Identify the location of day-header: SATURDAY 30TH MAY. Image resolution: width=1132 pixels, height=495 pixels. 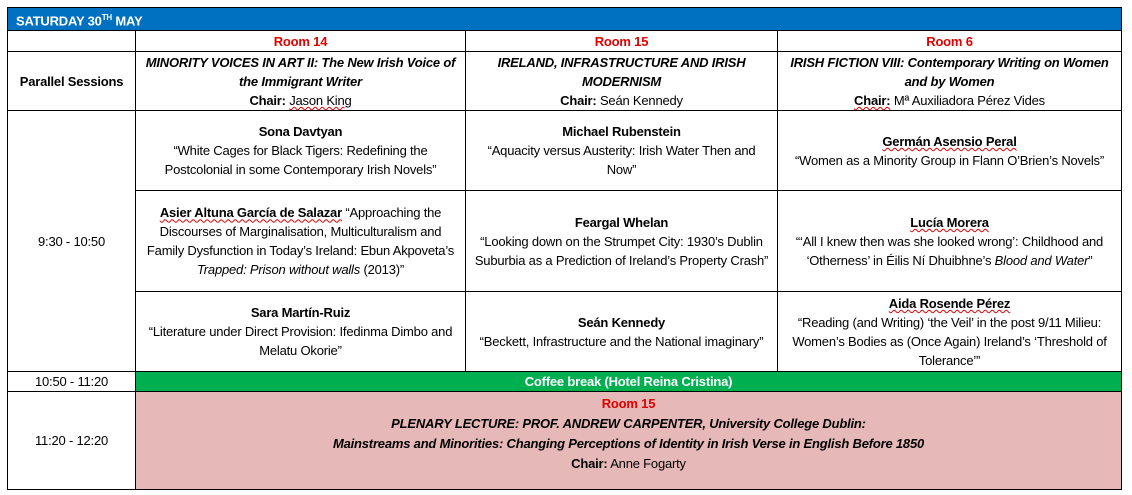
(564, 19).